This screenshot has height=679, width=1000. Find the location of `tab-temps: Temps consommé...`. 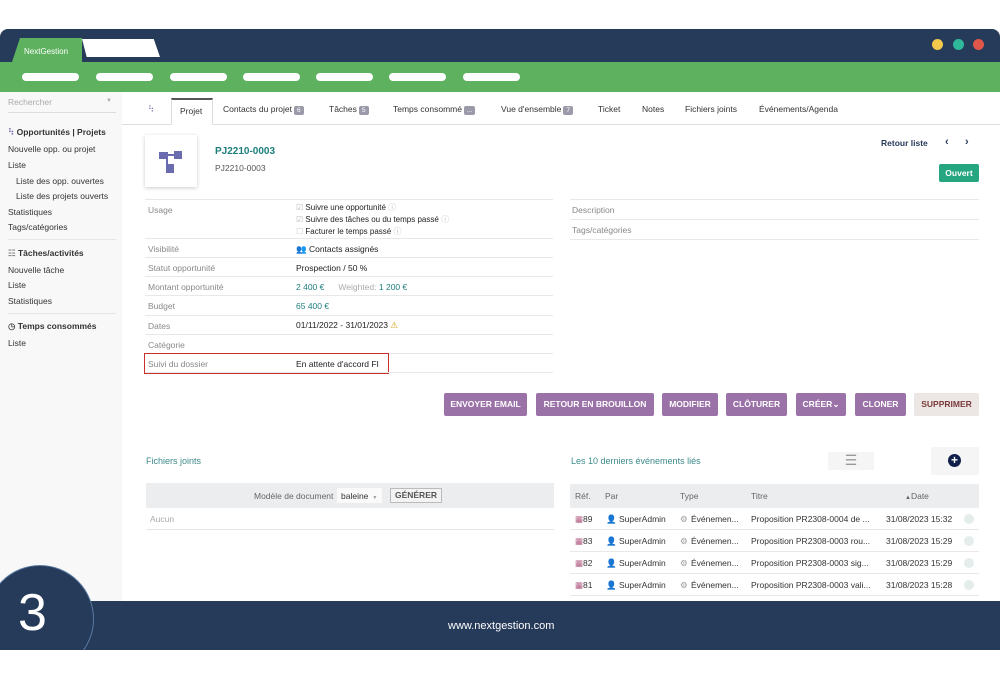

tab-temps: Temps consommé... is located at coordinates (434, 109).